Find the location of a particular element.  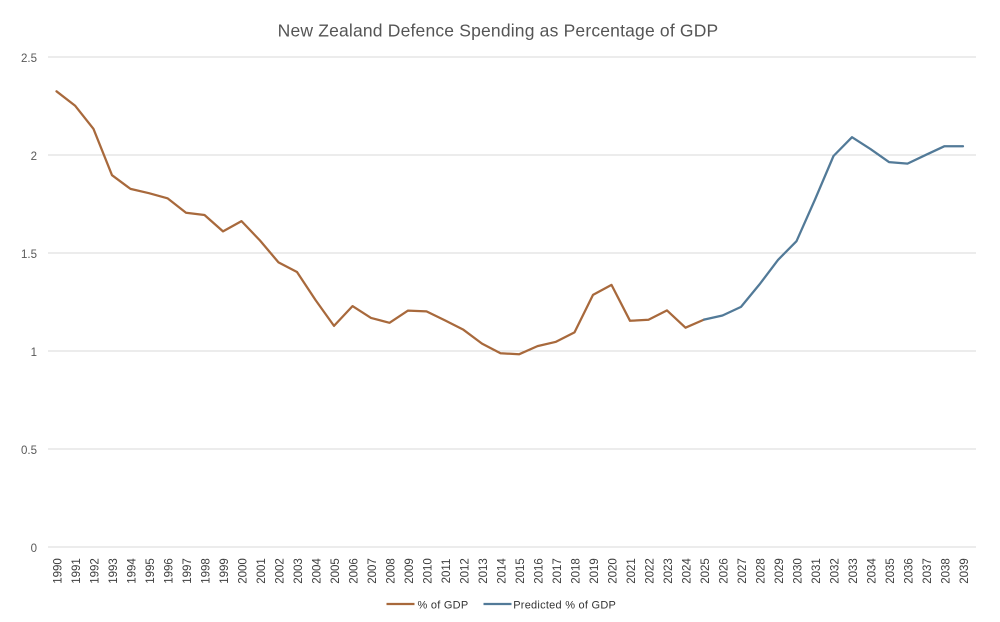

svg-text: 2035 is located at coordinates (891, 571).